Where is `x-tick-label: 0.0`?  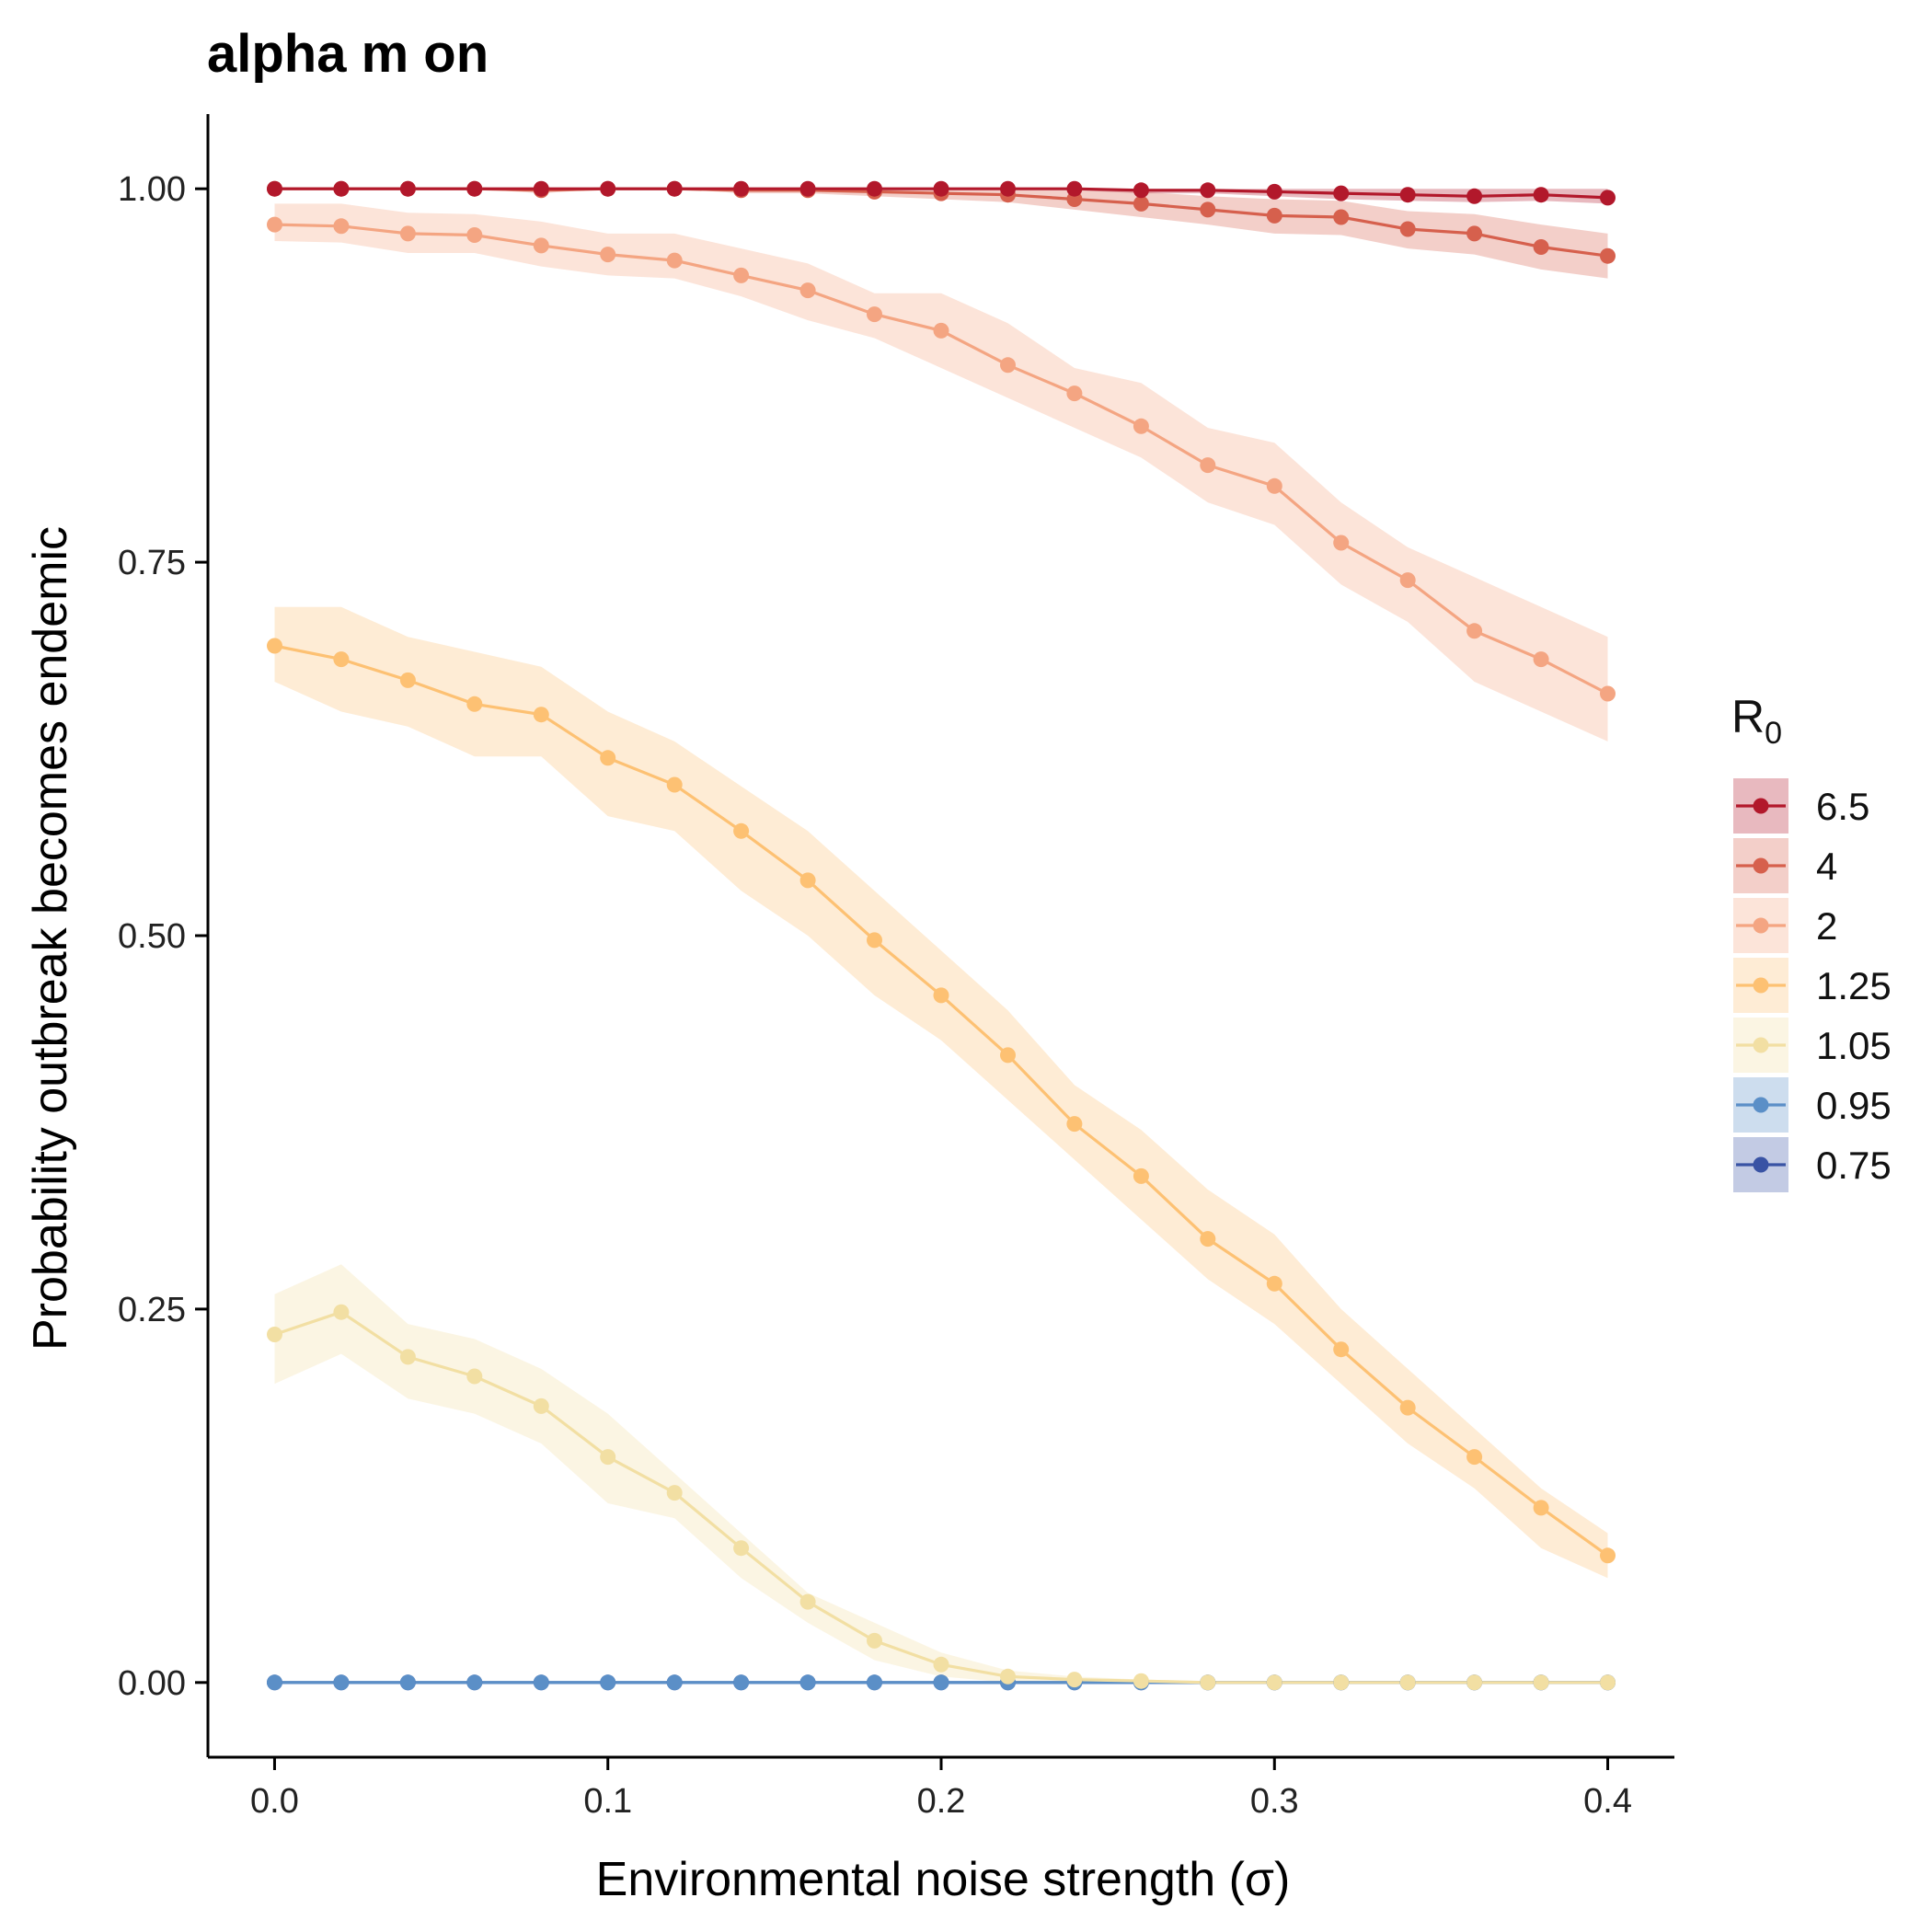 x-tick-label: 0.0 is located at coordinates (274, 1801).